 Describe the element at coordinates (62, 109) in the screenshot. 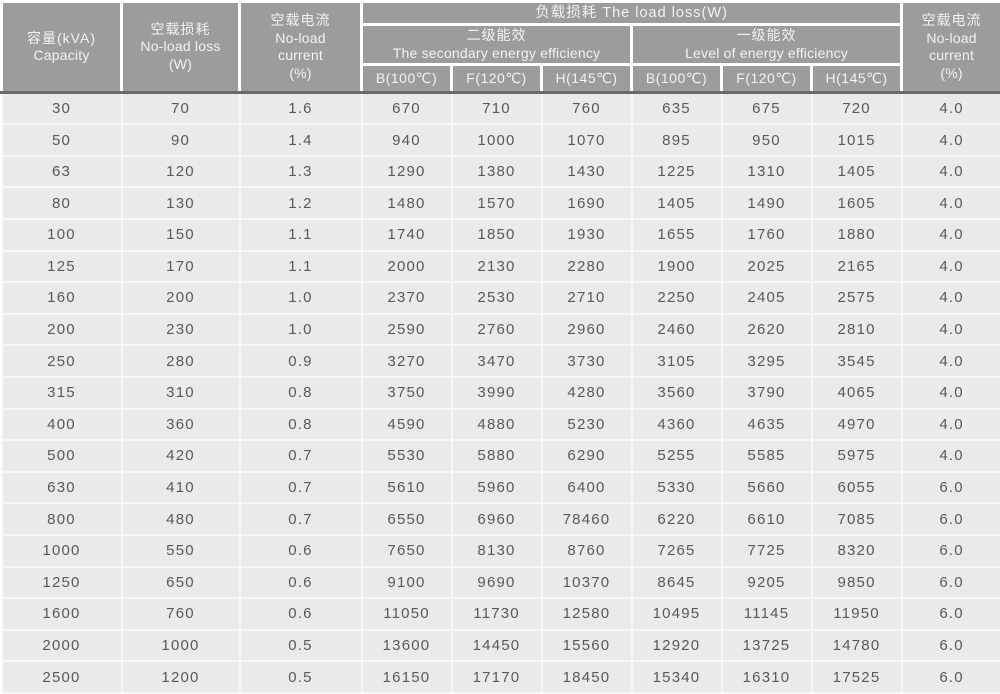

I see `cell-capacity: 30` at that location.